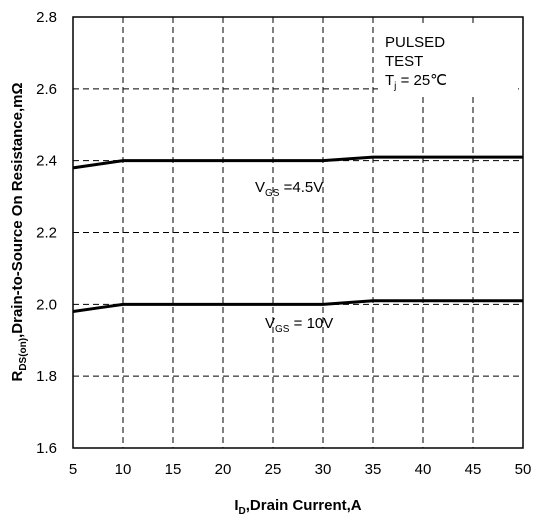 Image resolution: width=533 pixels, height=520 pixels. I want to click on annotation-text: = 25℃, so click(421, 80).